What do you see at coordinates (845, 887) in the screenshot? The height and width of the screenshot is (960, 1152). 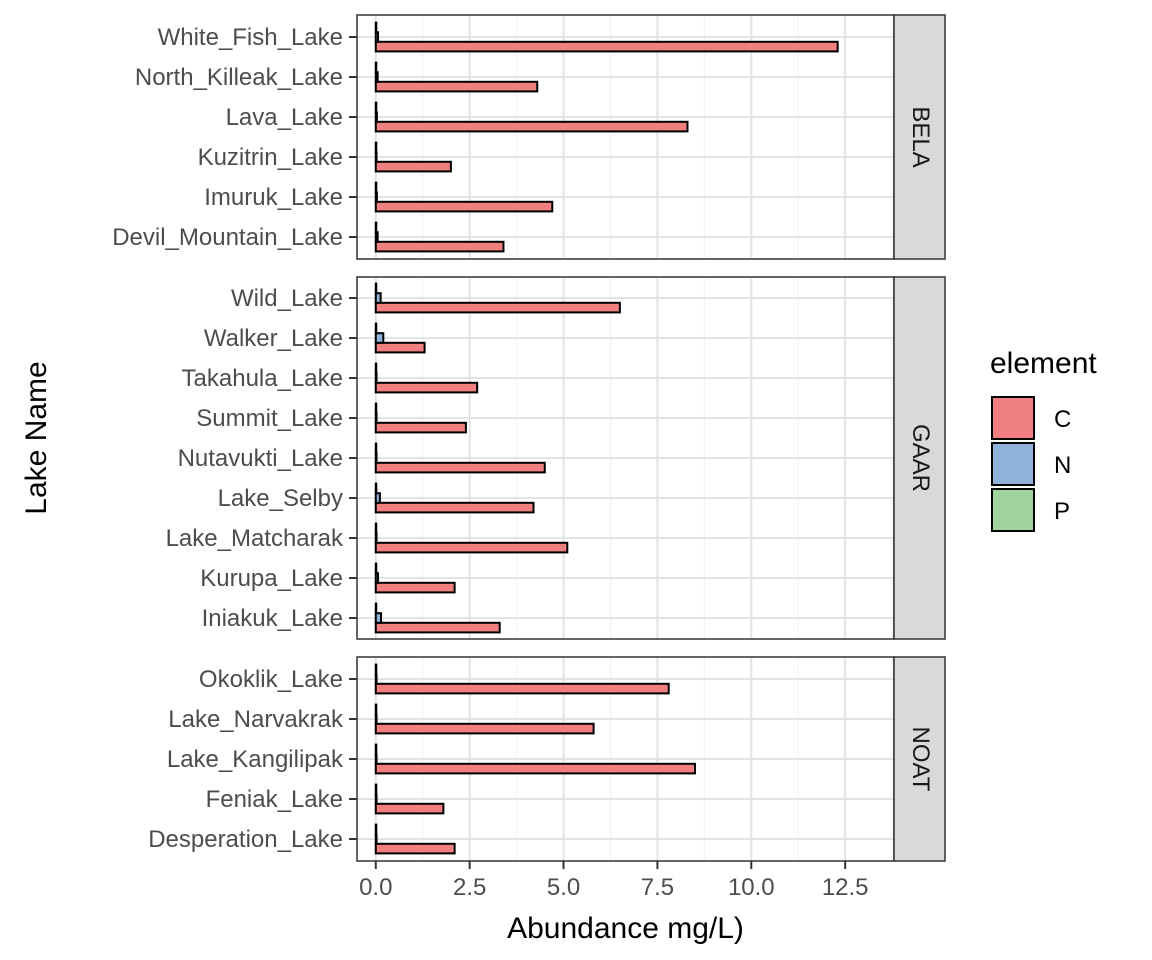 I see `x-tick-label: 12.5` at bounding box center [845, 887].